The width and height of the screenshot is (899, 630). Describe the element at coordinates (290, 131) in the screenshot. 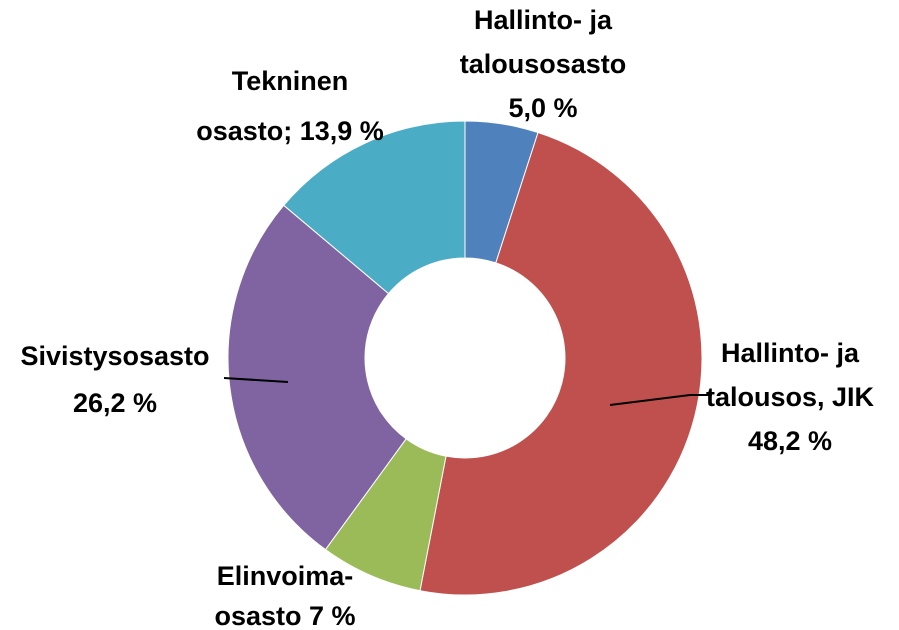

I see `data-label: osasto; 13,9 %` at that location.